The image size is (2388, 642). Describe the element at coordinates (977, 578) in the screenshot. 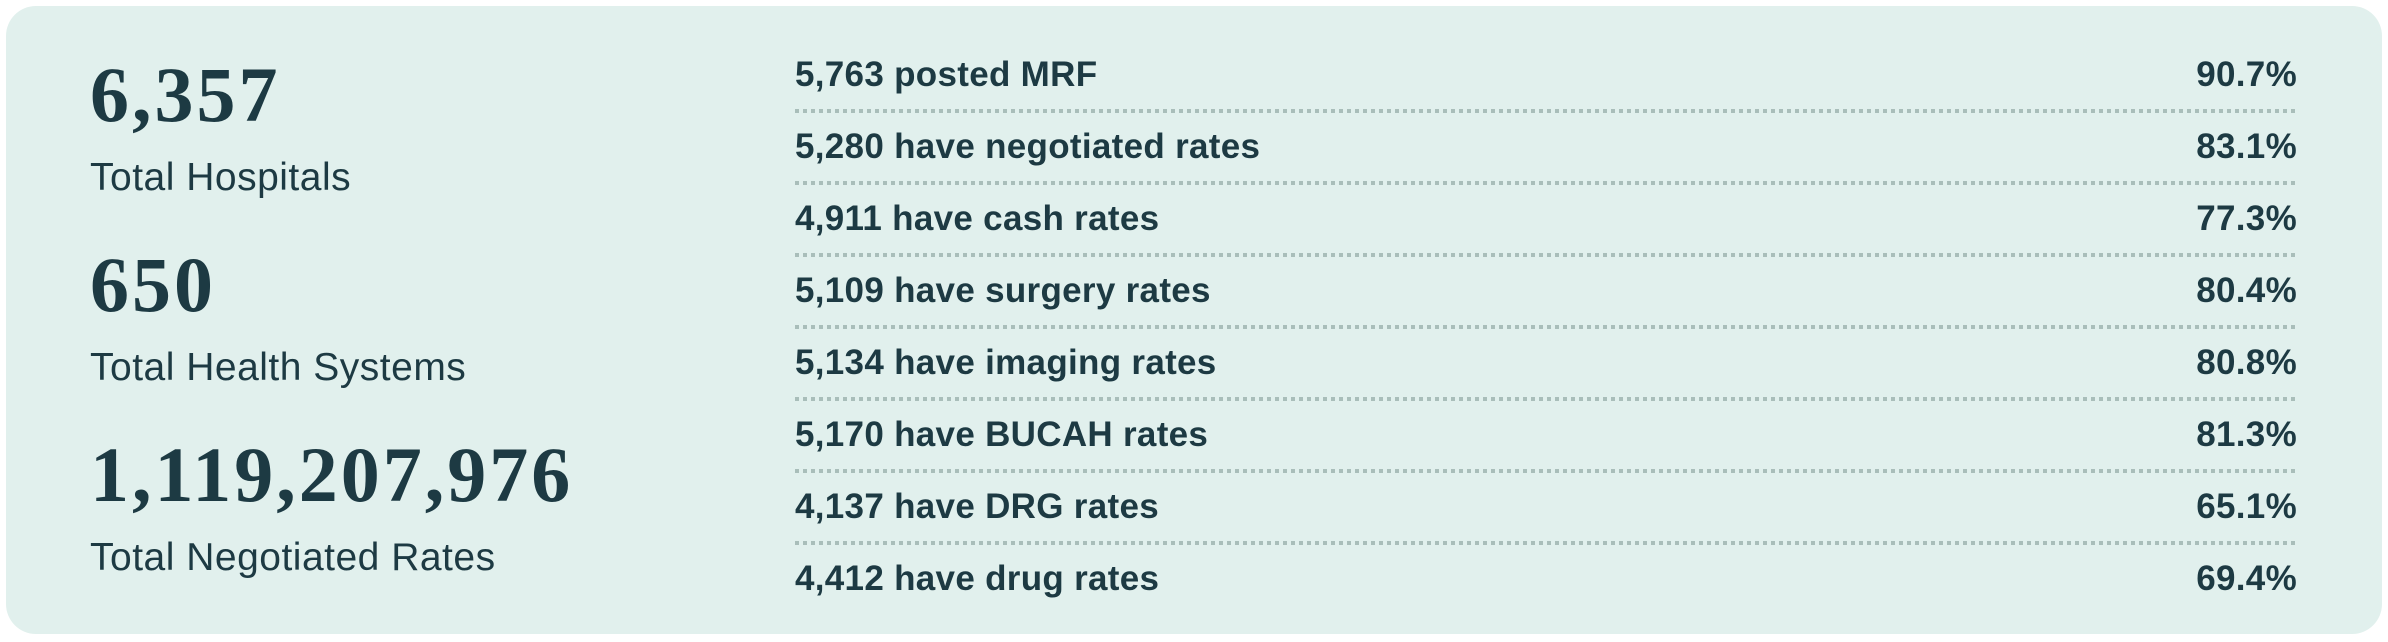

I see `rate-label: 4,412 have drug rates` at that location.